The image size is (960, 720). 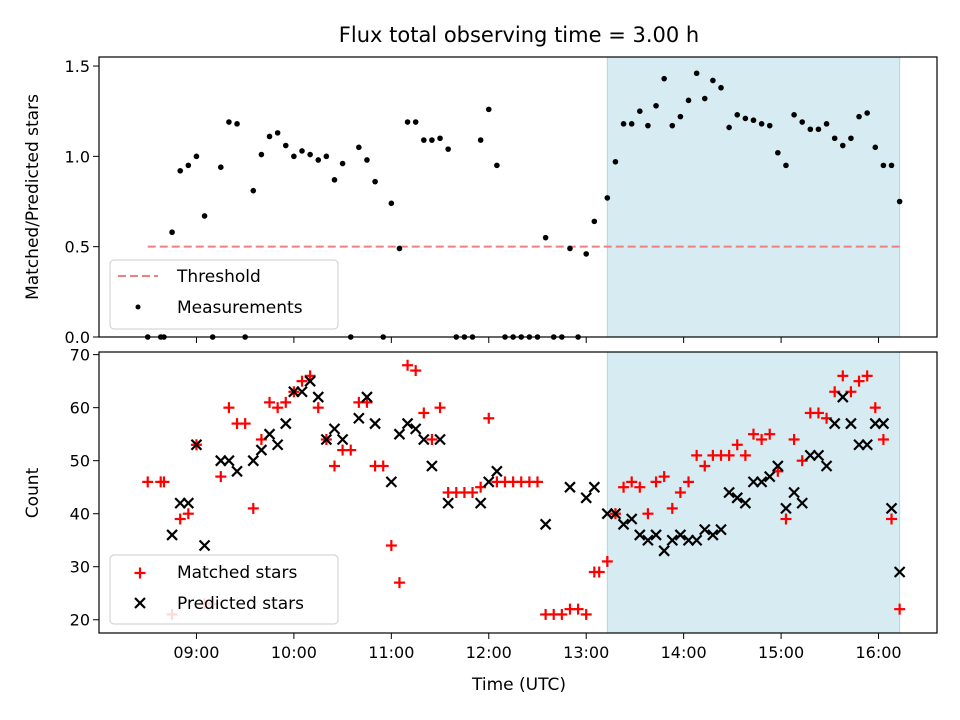 I want to click on top-ytick-label: 0.0, so click(x=77, y=337).